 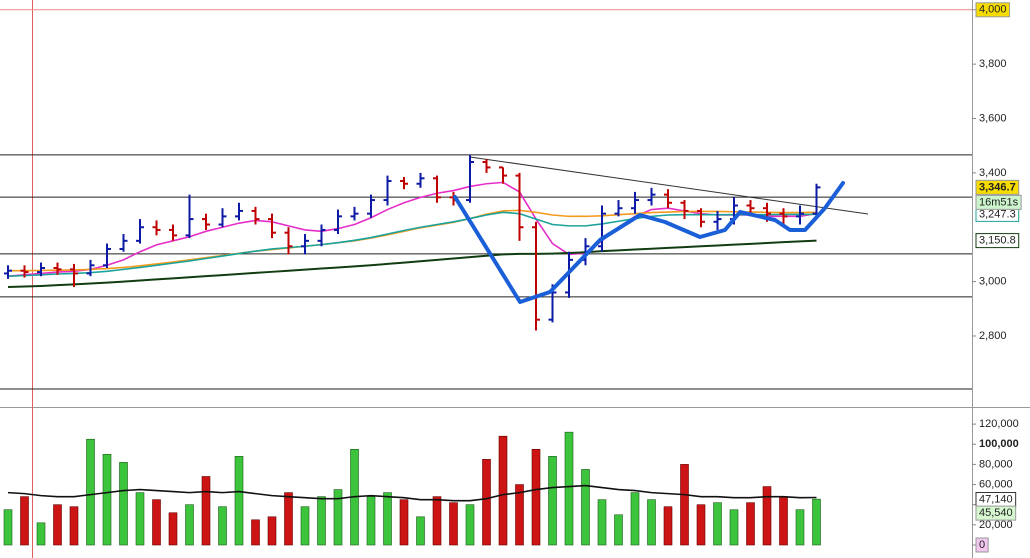 What do you see at coordinates (999, 424) in the screenshot?
I see `y-tick-label: 120,000` at bounding box center [999, 424].